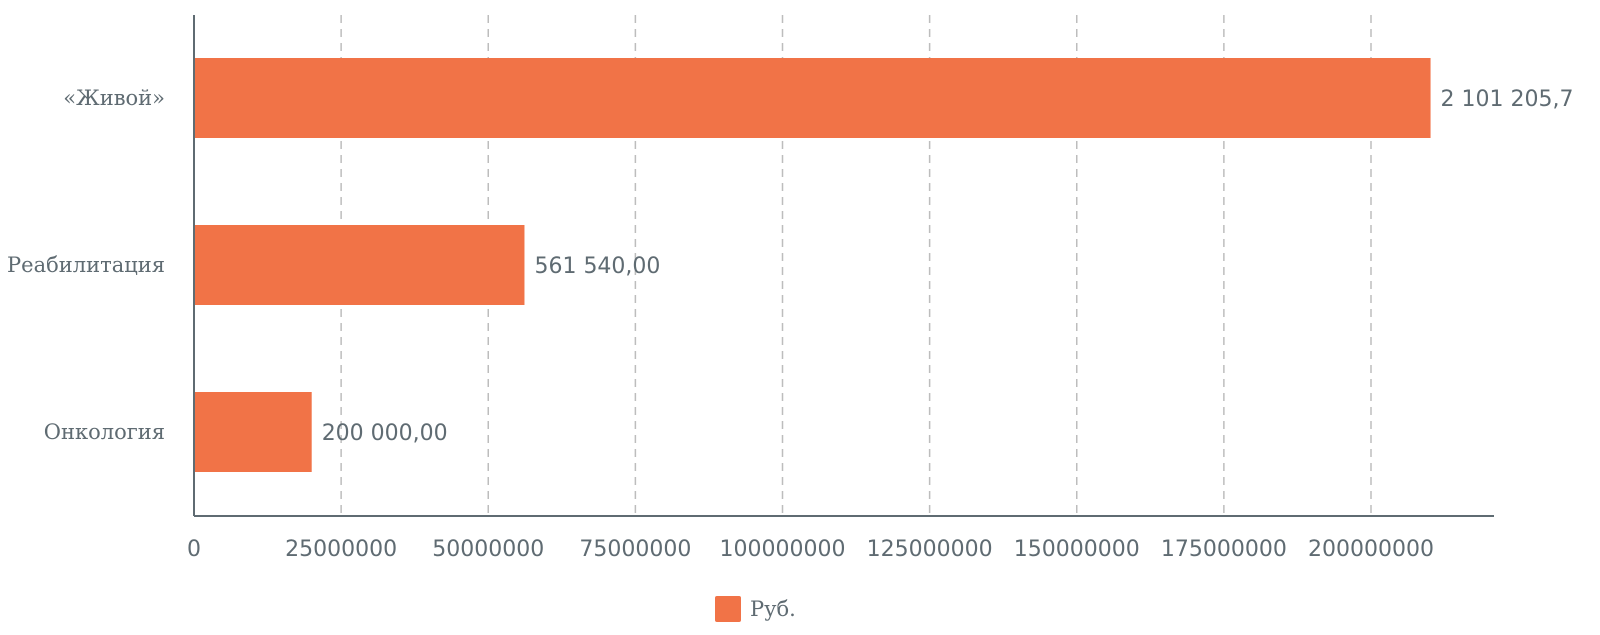 The height and width of the screenshot is (635, 1600). What do you see at coordinates (1371, 549) in the screenshot?
I see `x-tick-label: 200000000` at bounding box center [1371, 549].